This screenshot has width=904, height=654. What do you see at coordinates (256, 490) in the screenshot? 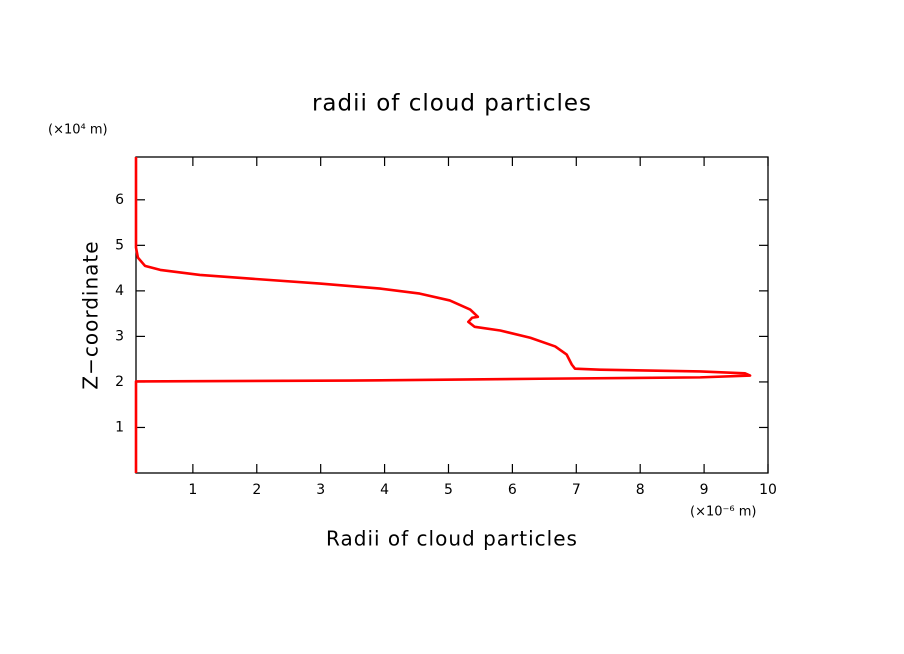
I see `x-tick-label: 2` at bounding box center [256, 490].